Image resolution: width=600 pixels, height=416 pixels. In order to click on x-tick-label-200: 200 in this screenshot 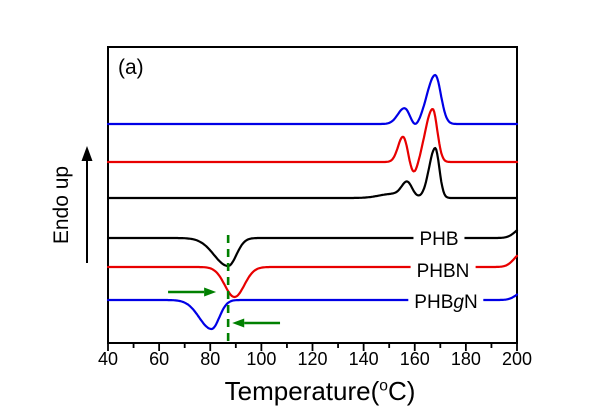, I will do `click(517, 359)`.